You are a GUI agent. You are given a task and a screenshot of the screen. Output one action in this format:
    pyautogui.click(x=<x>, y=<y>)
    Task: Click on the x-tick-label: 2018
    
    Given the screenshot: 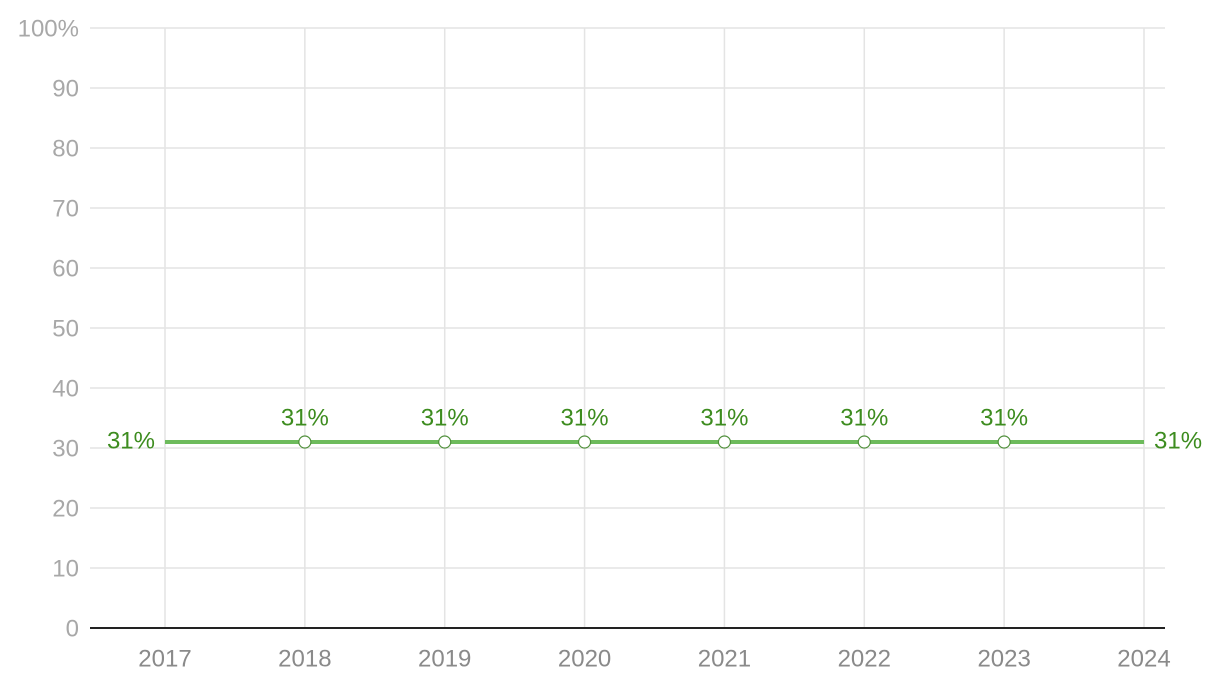 What is the action you would take?
    pyautogui.click(x=304, y=658)
    